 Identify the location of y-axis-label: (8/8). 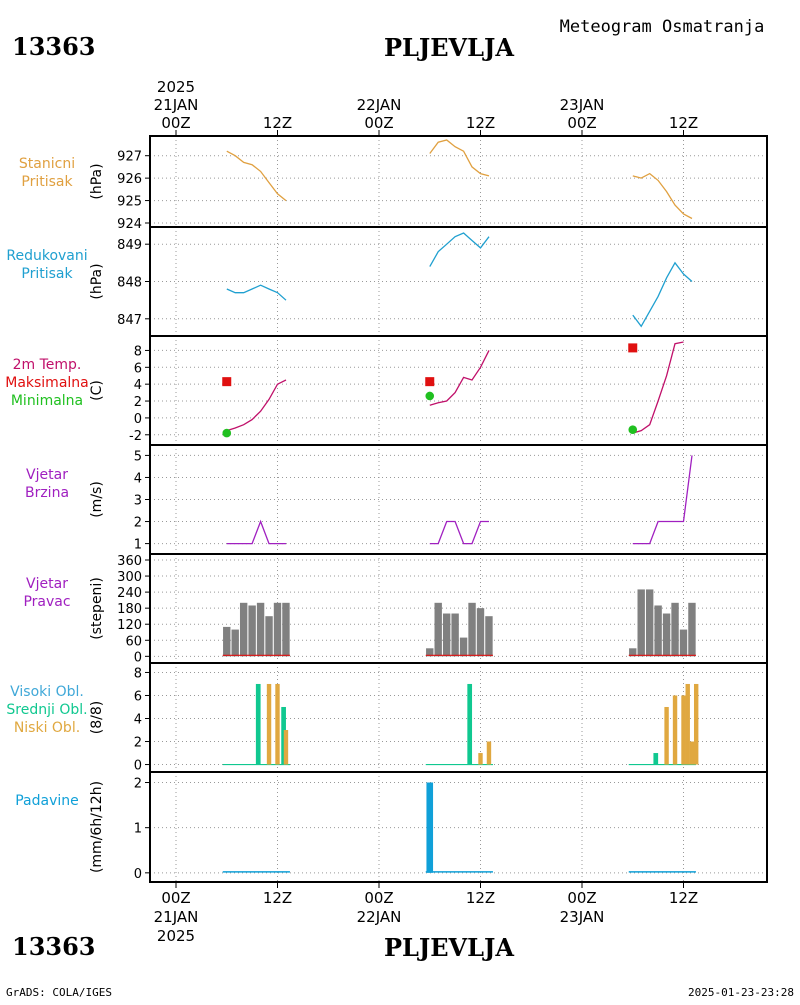
(97, 717).